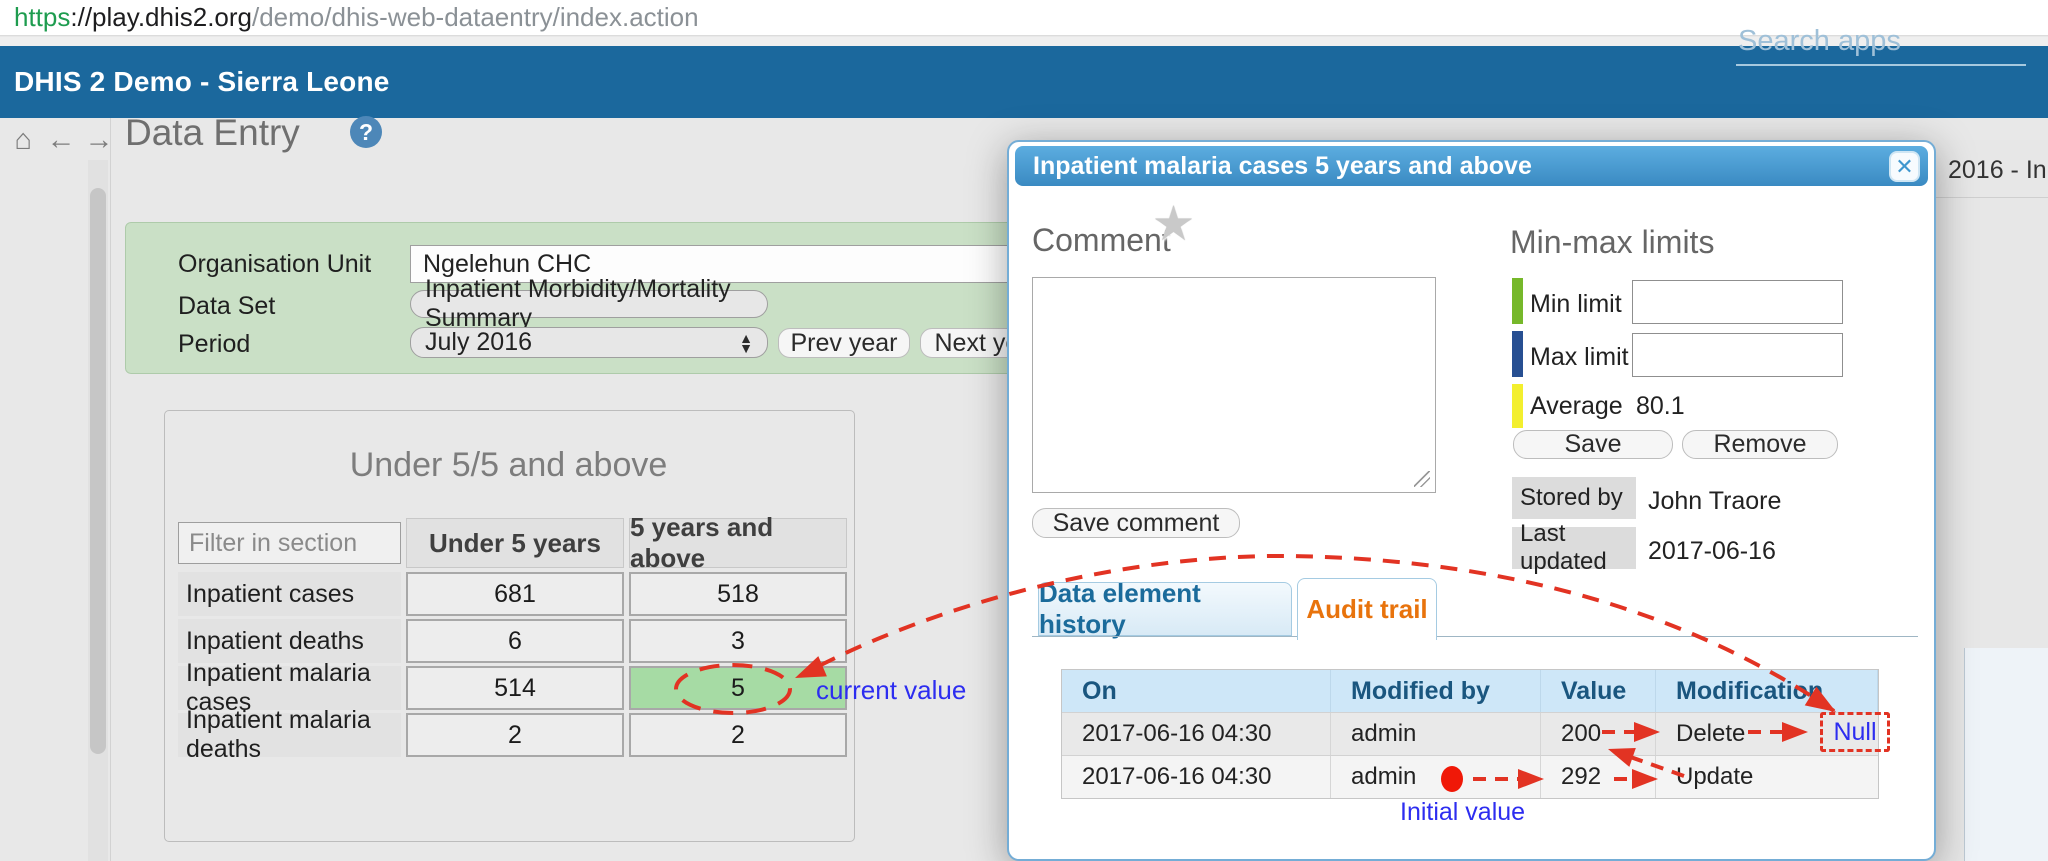  What do you see at coordinates (2006, 754) in the screenshot?
I see `background-panel-chart-area` at bounding box center [2006, 754].